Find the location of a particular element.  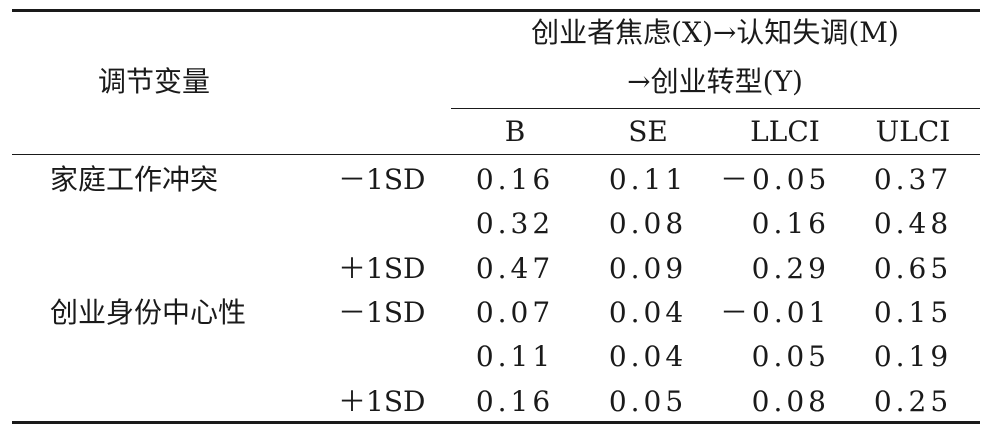

path-header-line2: →创业转型(Y) is located at coordinates (715, 81).